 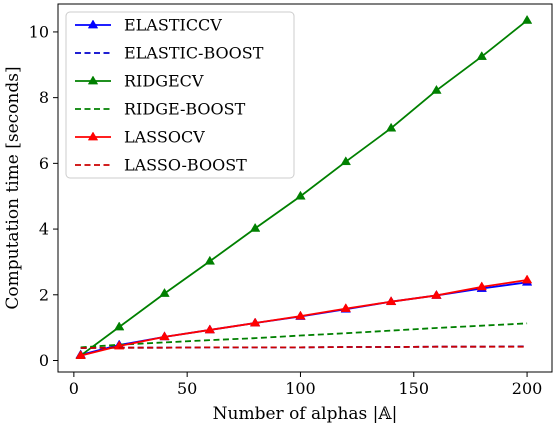 I want to click on x-tick-label: 100, so click(x=300, y=388).